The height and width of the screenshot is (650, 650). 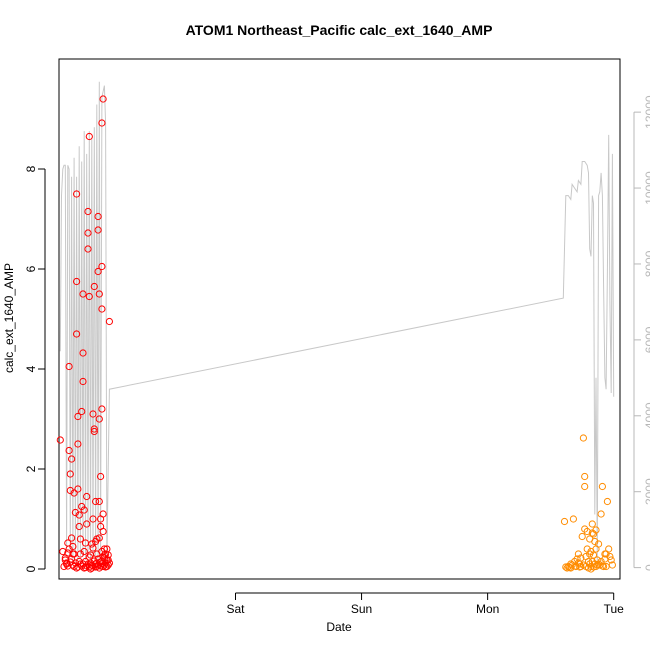 What do you see at coordinates (425, 604) in the screenshot?
I see `x-axis: Sat Sun Mon Tue` at bounding box center [425, 604].